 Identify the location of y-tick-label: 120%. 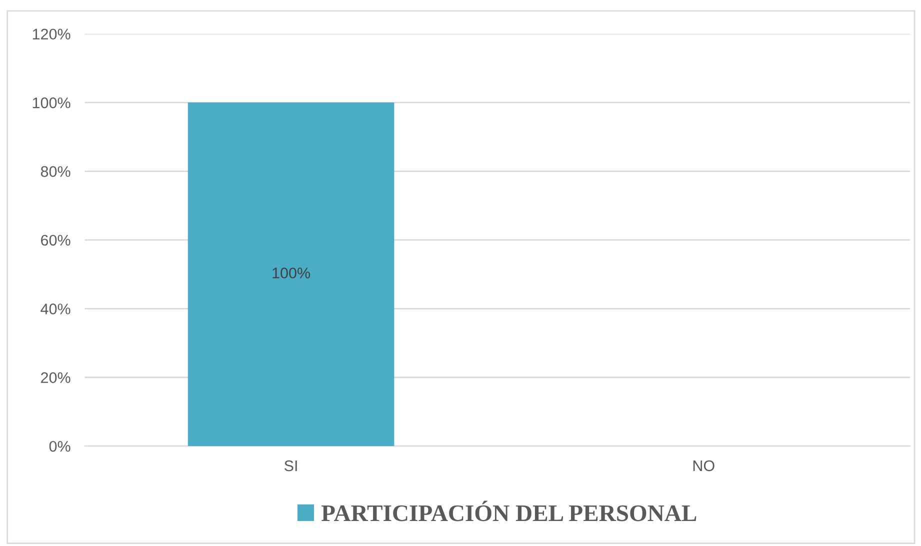
(51, 34).